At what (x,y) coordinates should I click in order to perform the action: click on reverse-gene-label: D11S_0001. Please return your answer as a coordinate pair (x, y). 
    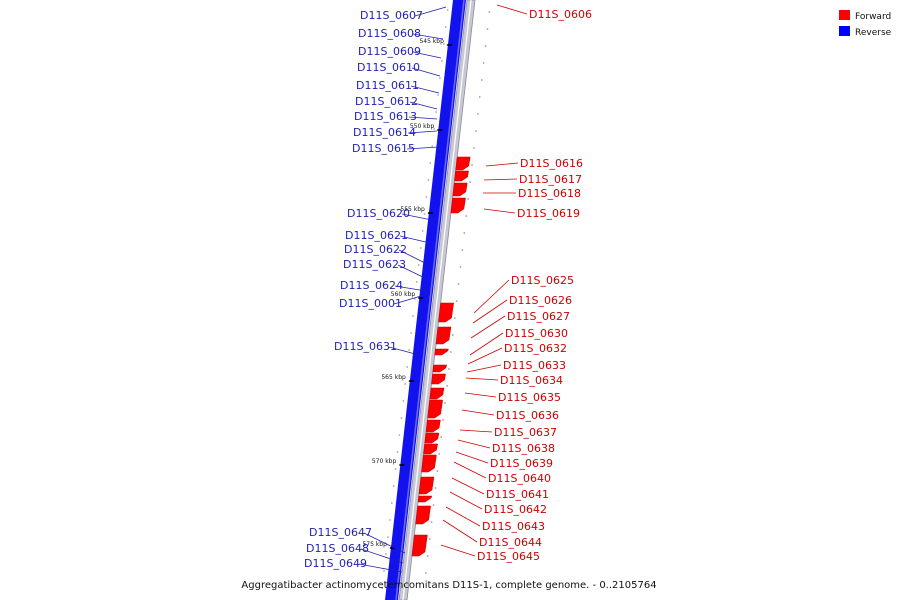
    Looking at the image, I should click on (370, 303).